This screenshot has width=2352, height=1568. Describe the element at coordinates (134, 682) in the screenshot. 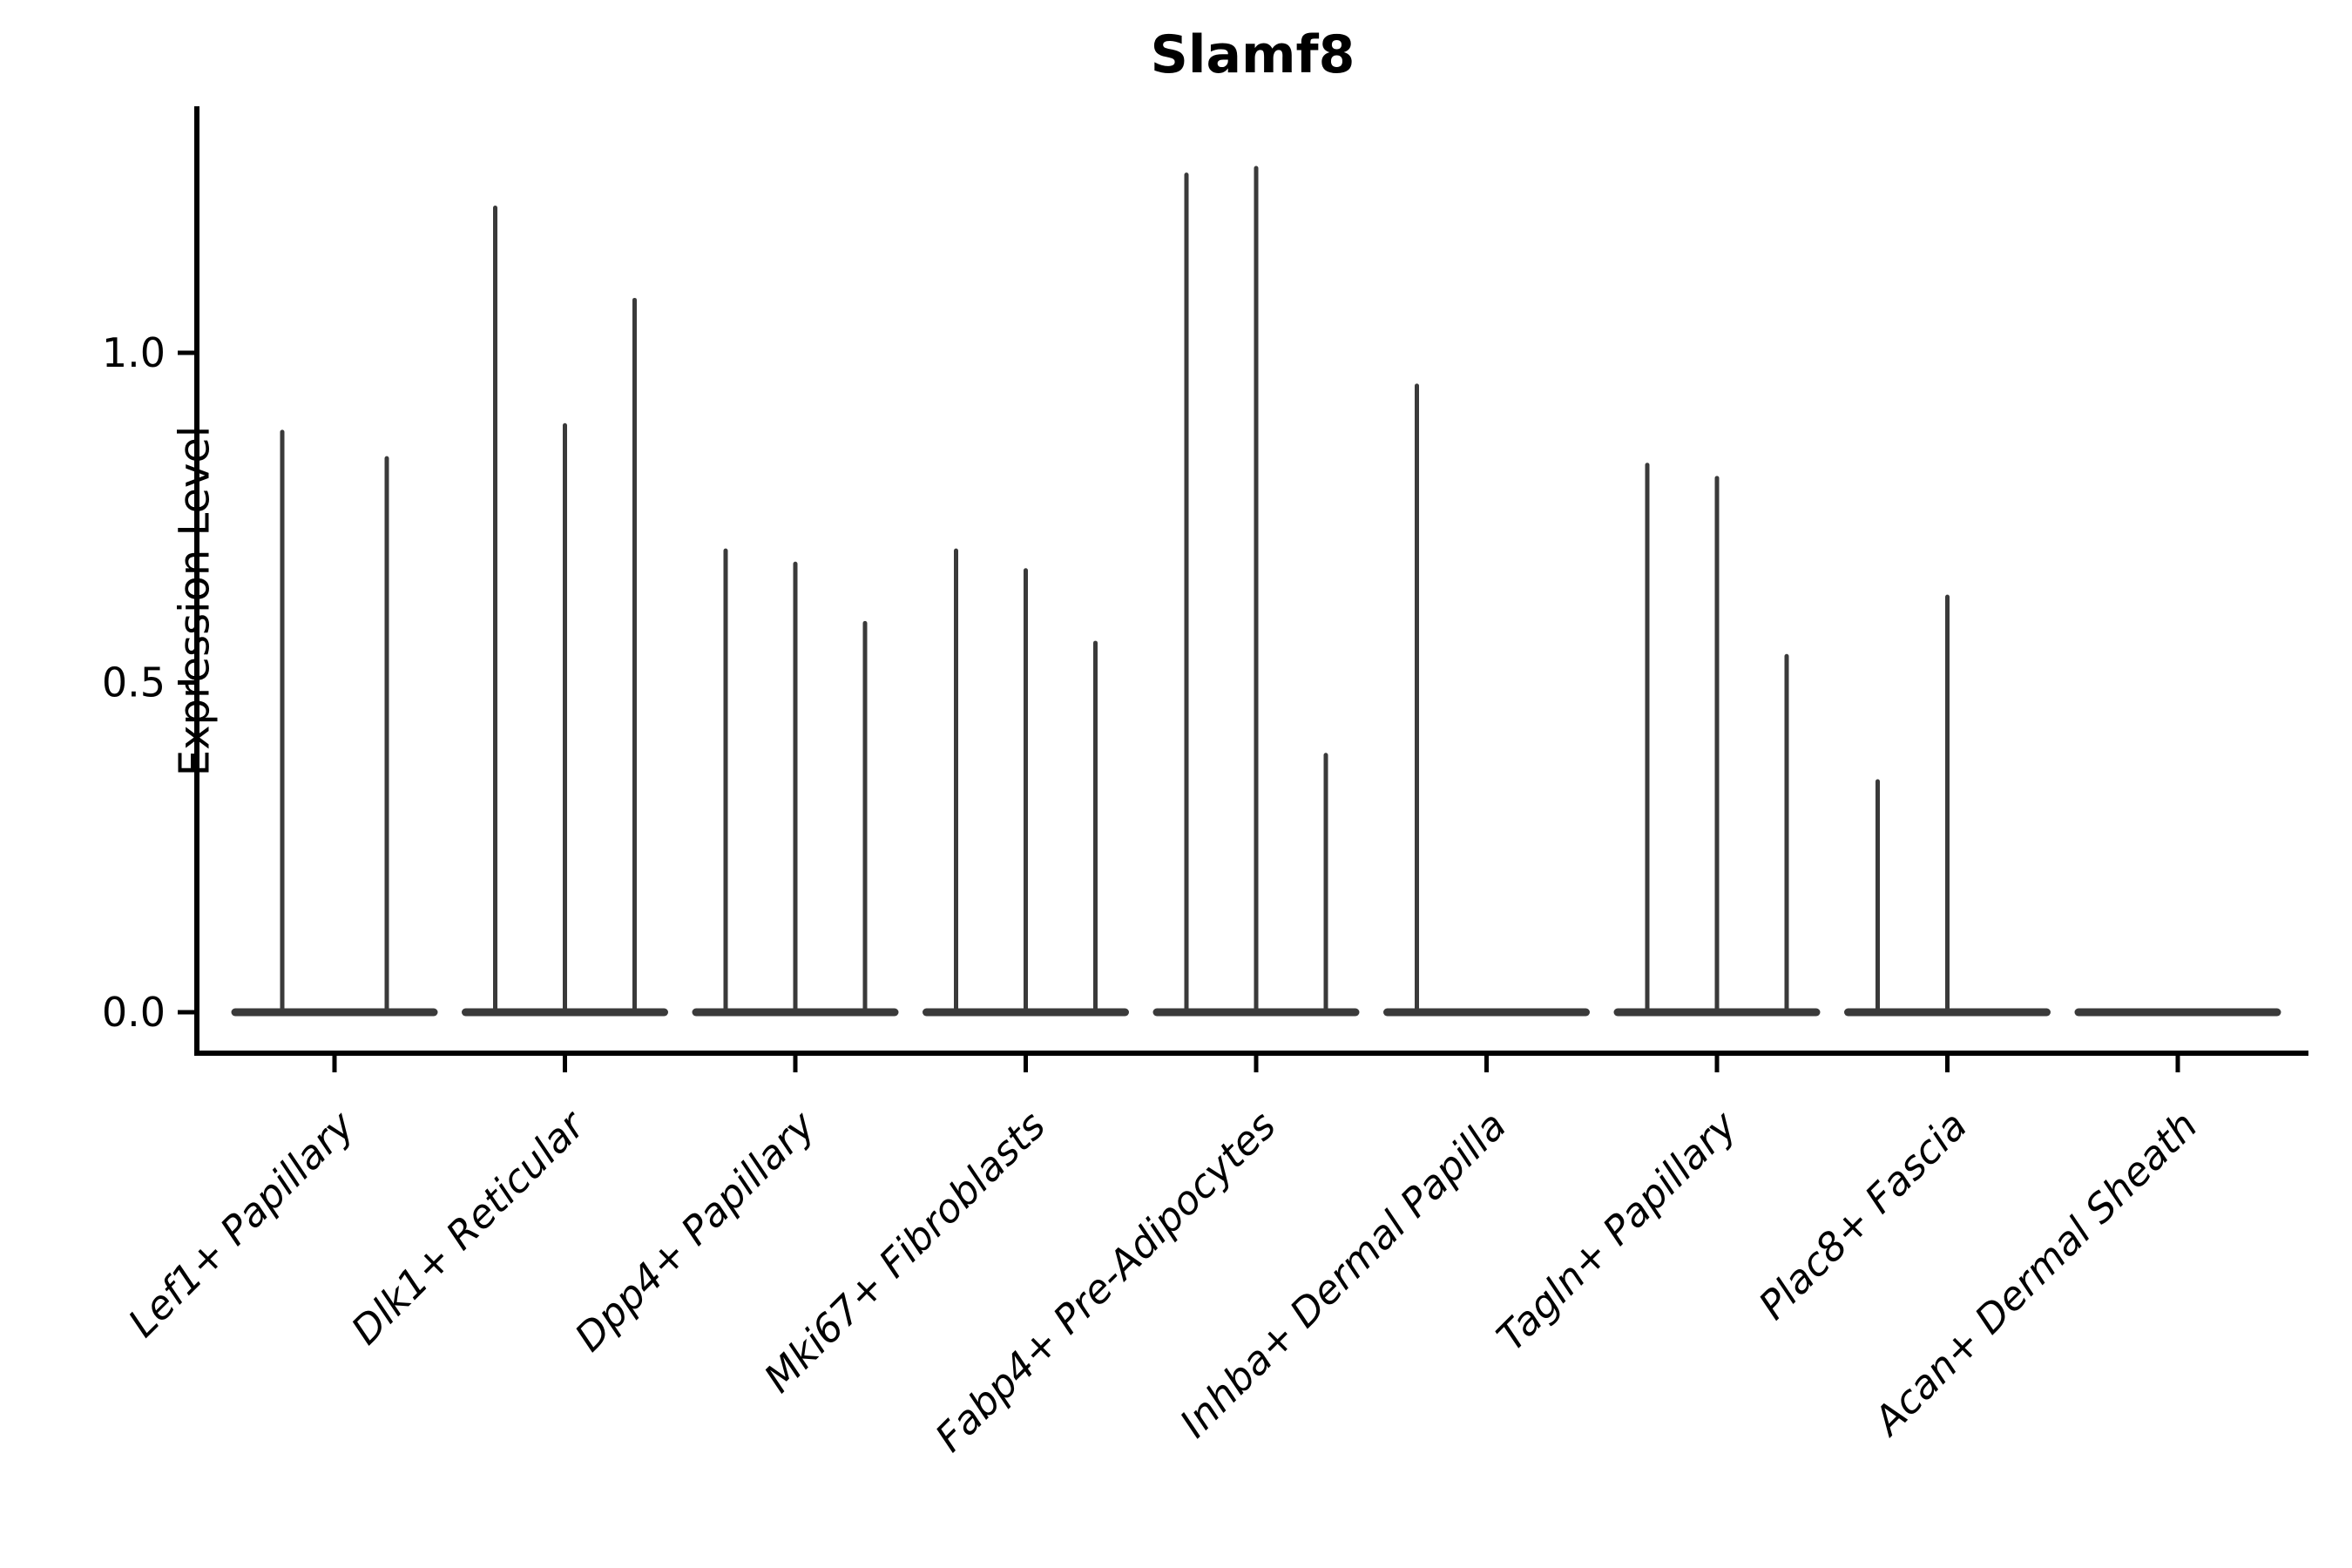

I see `y-tick-label: 0.5` at that location.